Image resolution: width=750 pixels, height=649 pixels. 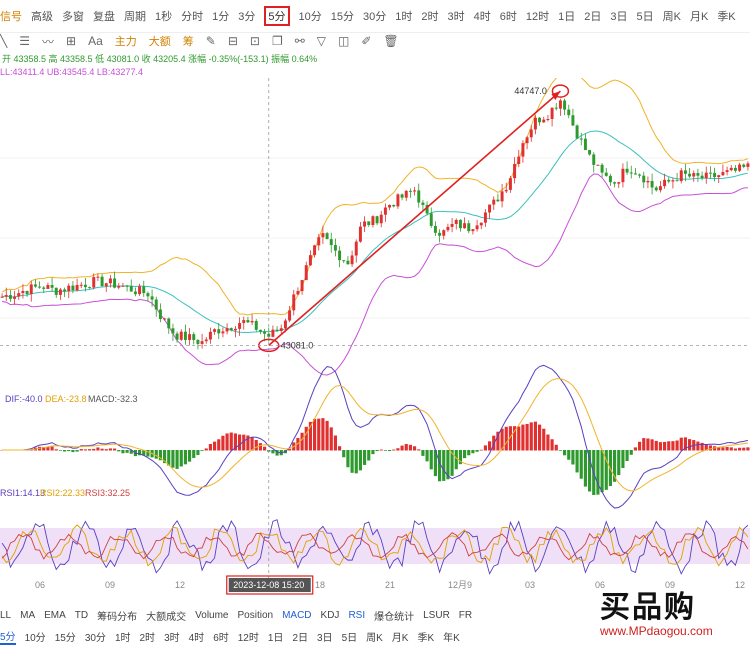 What do you see at coordinates (300, 638) in the screenshot?
I see `tab-item: 2日` at bounding box center [300, 638].